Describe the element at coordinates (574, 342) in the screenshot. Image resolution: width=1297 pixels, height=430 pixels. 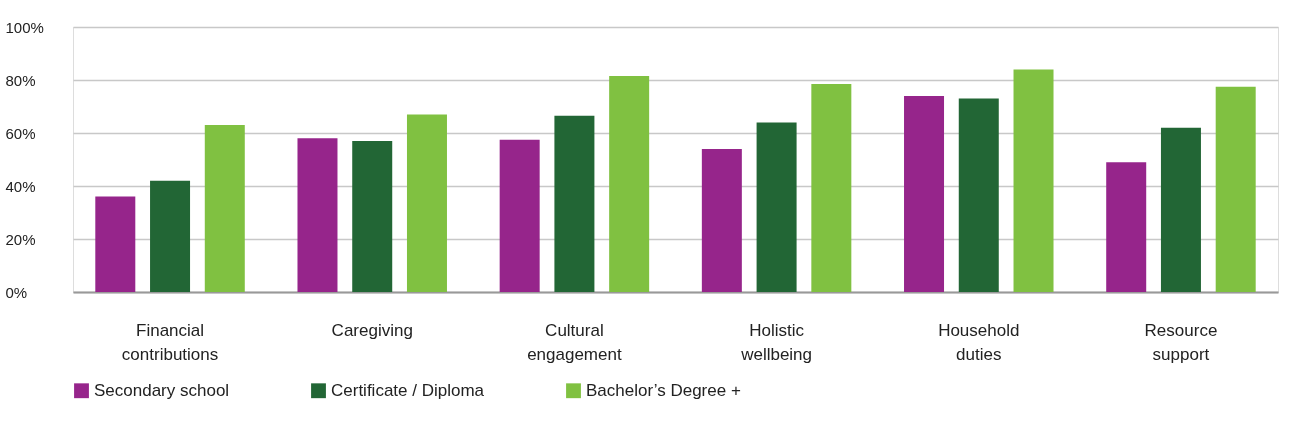
I see `x-tick-label: Cultural engagement` at that location.